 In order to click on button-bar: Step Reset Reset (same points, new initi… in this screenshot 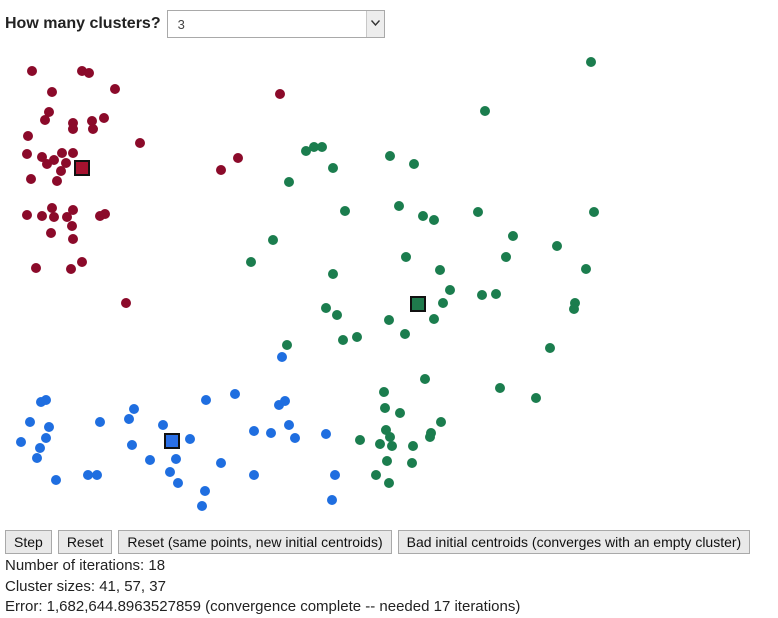, I will do `click(378, 542)`.